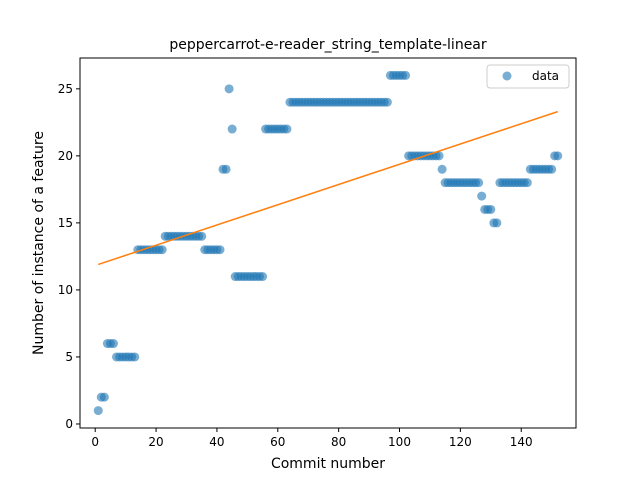 The width and height of the screenshot is (640, 480). What do you see at coordinates (69, 256) in the screenshot?
I see `y-axis: 0 5 10 15 20 25` at bounding box center [69, 256].